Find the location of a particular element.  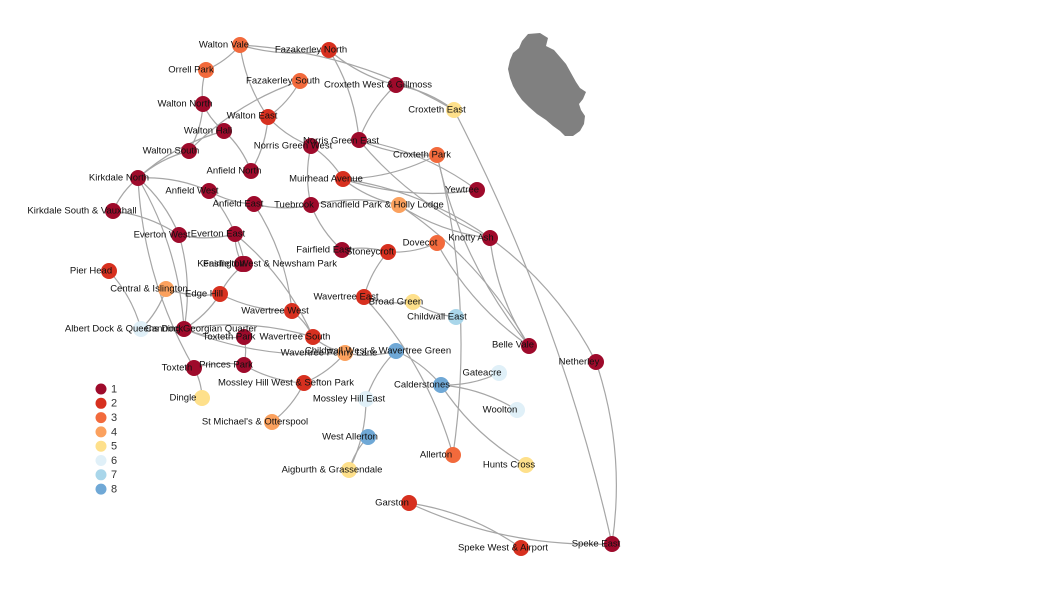

ward-label-gateacre: Gateacre is located at coordinates (481, 373).